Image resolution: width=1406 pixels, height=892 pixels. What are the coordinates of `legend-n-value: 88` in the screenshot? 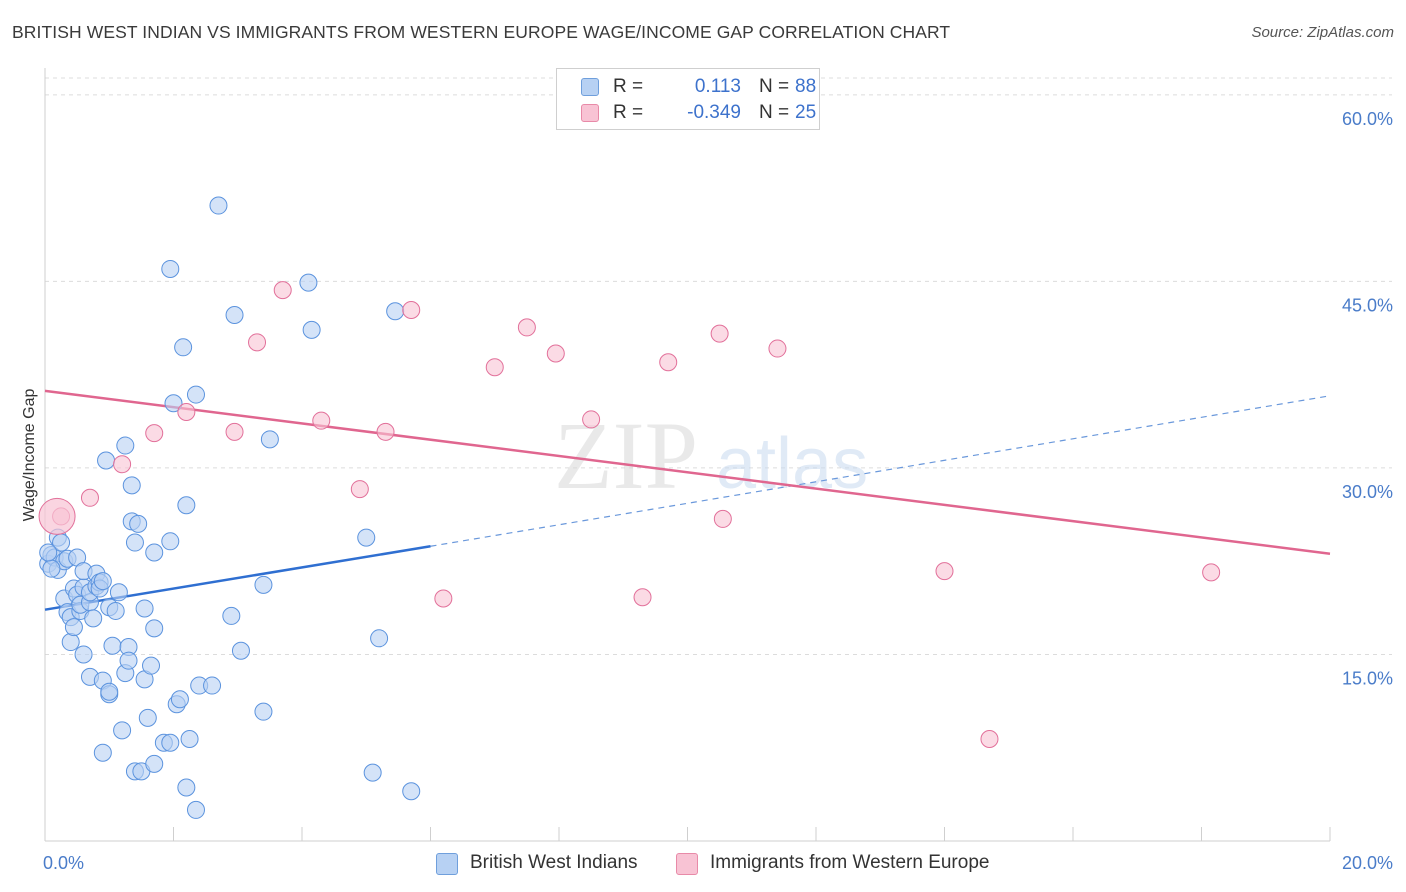 It's located at (806, 86).